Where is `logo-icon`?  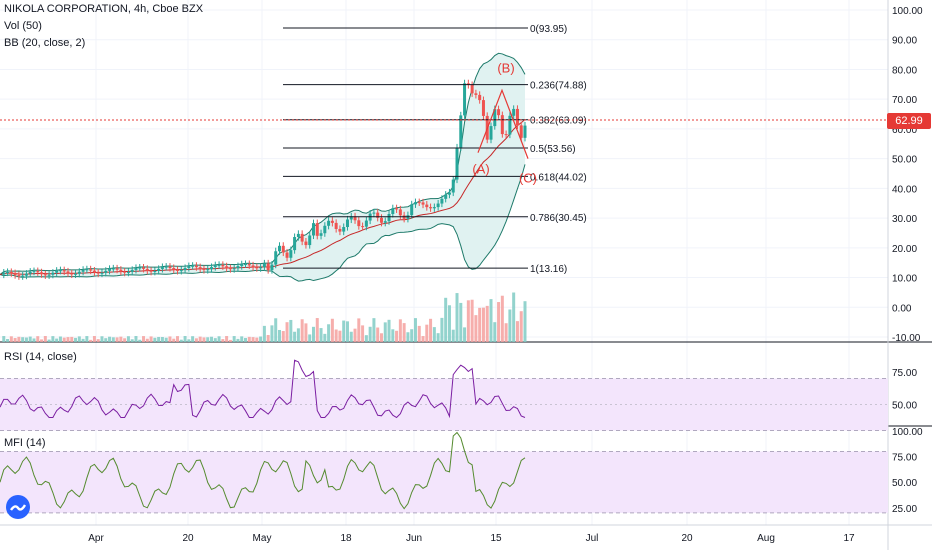 logo-icon is located at coordinates (18, 507).